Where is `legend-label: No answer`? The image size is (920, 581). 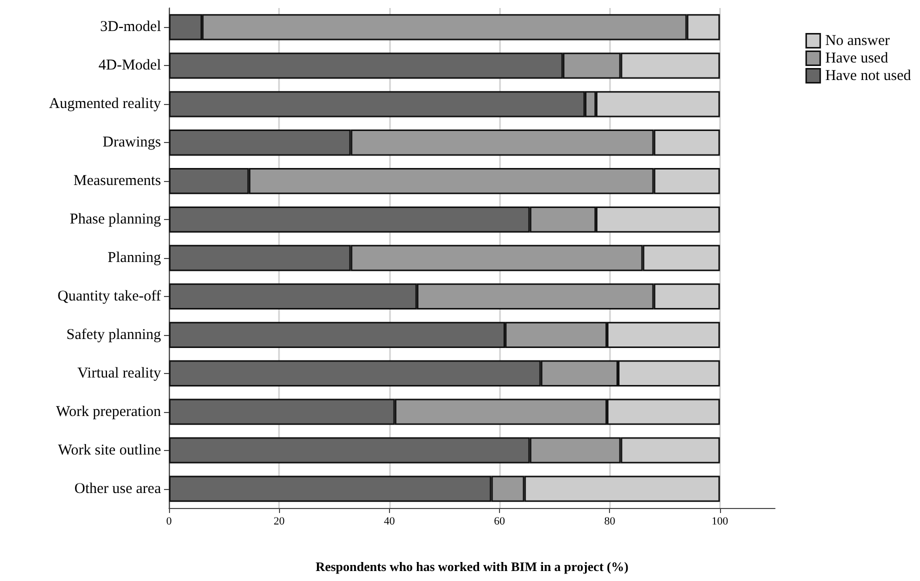 legend-label: No answer is located at coordinates (857, 40).